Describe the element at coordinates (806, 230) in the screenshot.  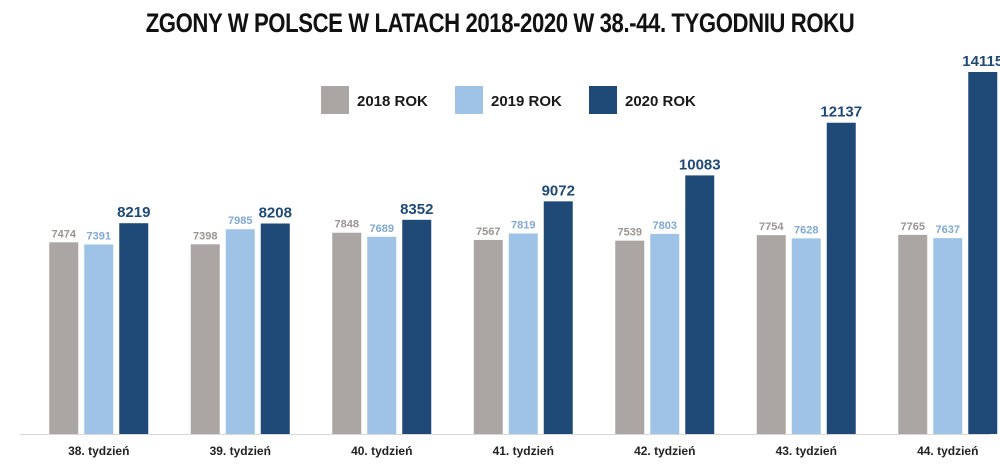
I see `value-label: 7628` at that location.